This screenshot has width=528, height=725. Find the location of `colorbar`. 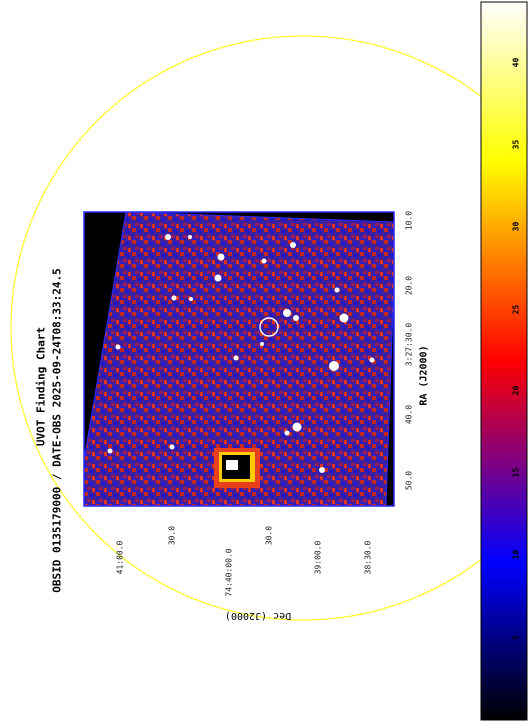

colorbar is located at coordinates (504, 361).